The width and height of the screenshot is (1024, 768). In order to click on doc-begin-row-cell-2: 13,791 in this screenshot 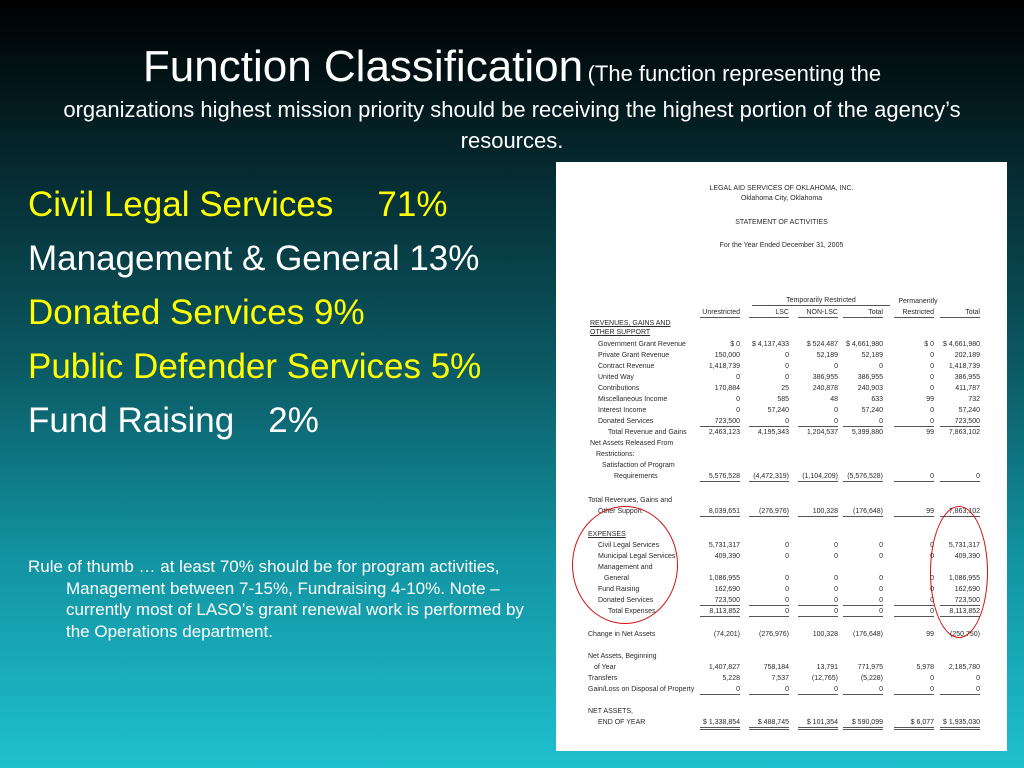, I will do `click(827, 667)`.